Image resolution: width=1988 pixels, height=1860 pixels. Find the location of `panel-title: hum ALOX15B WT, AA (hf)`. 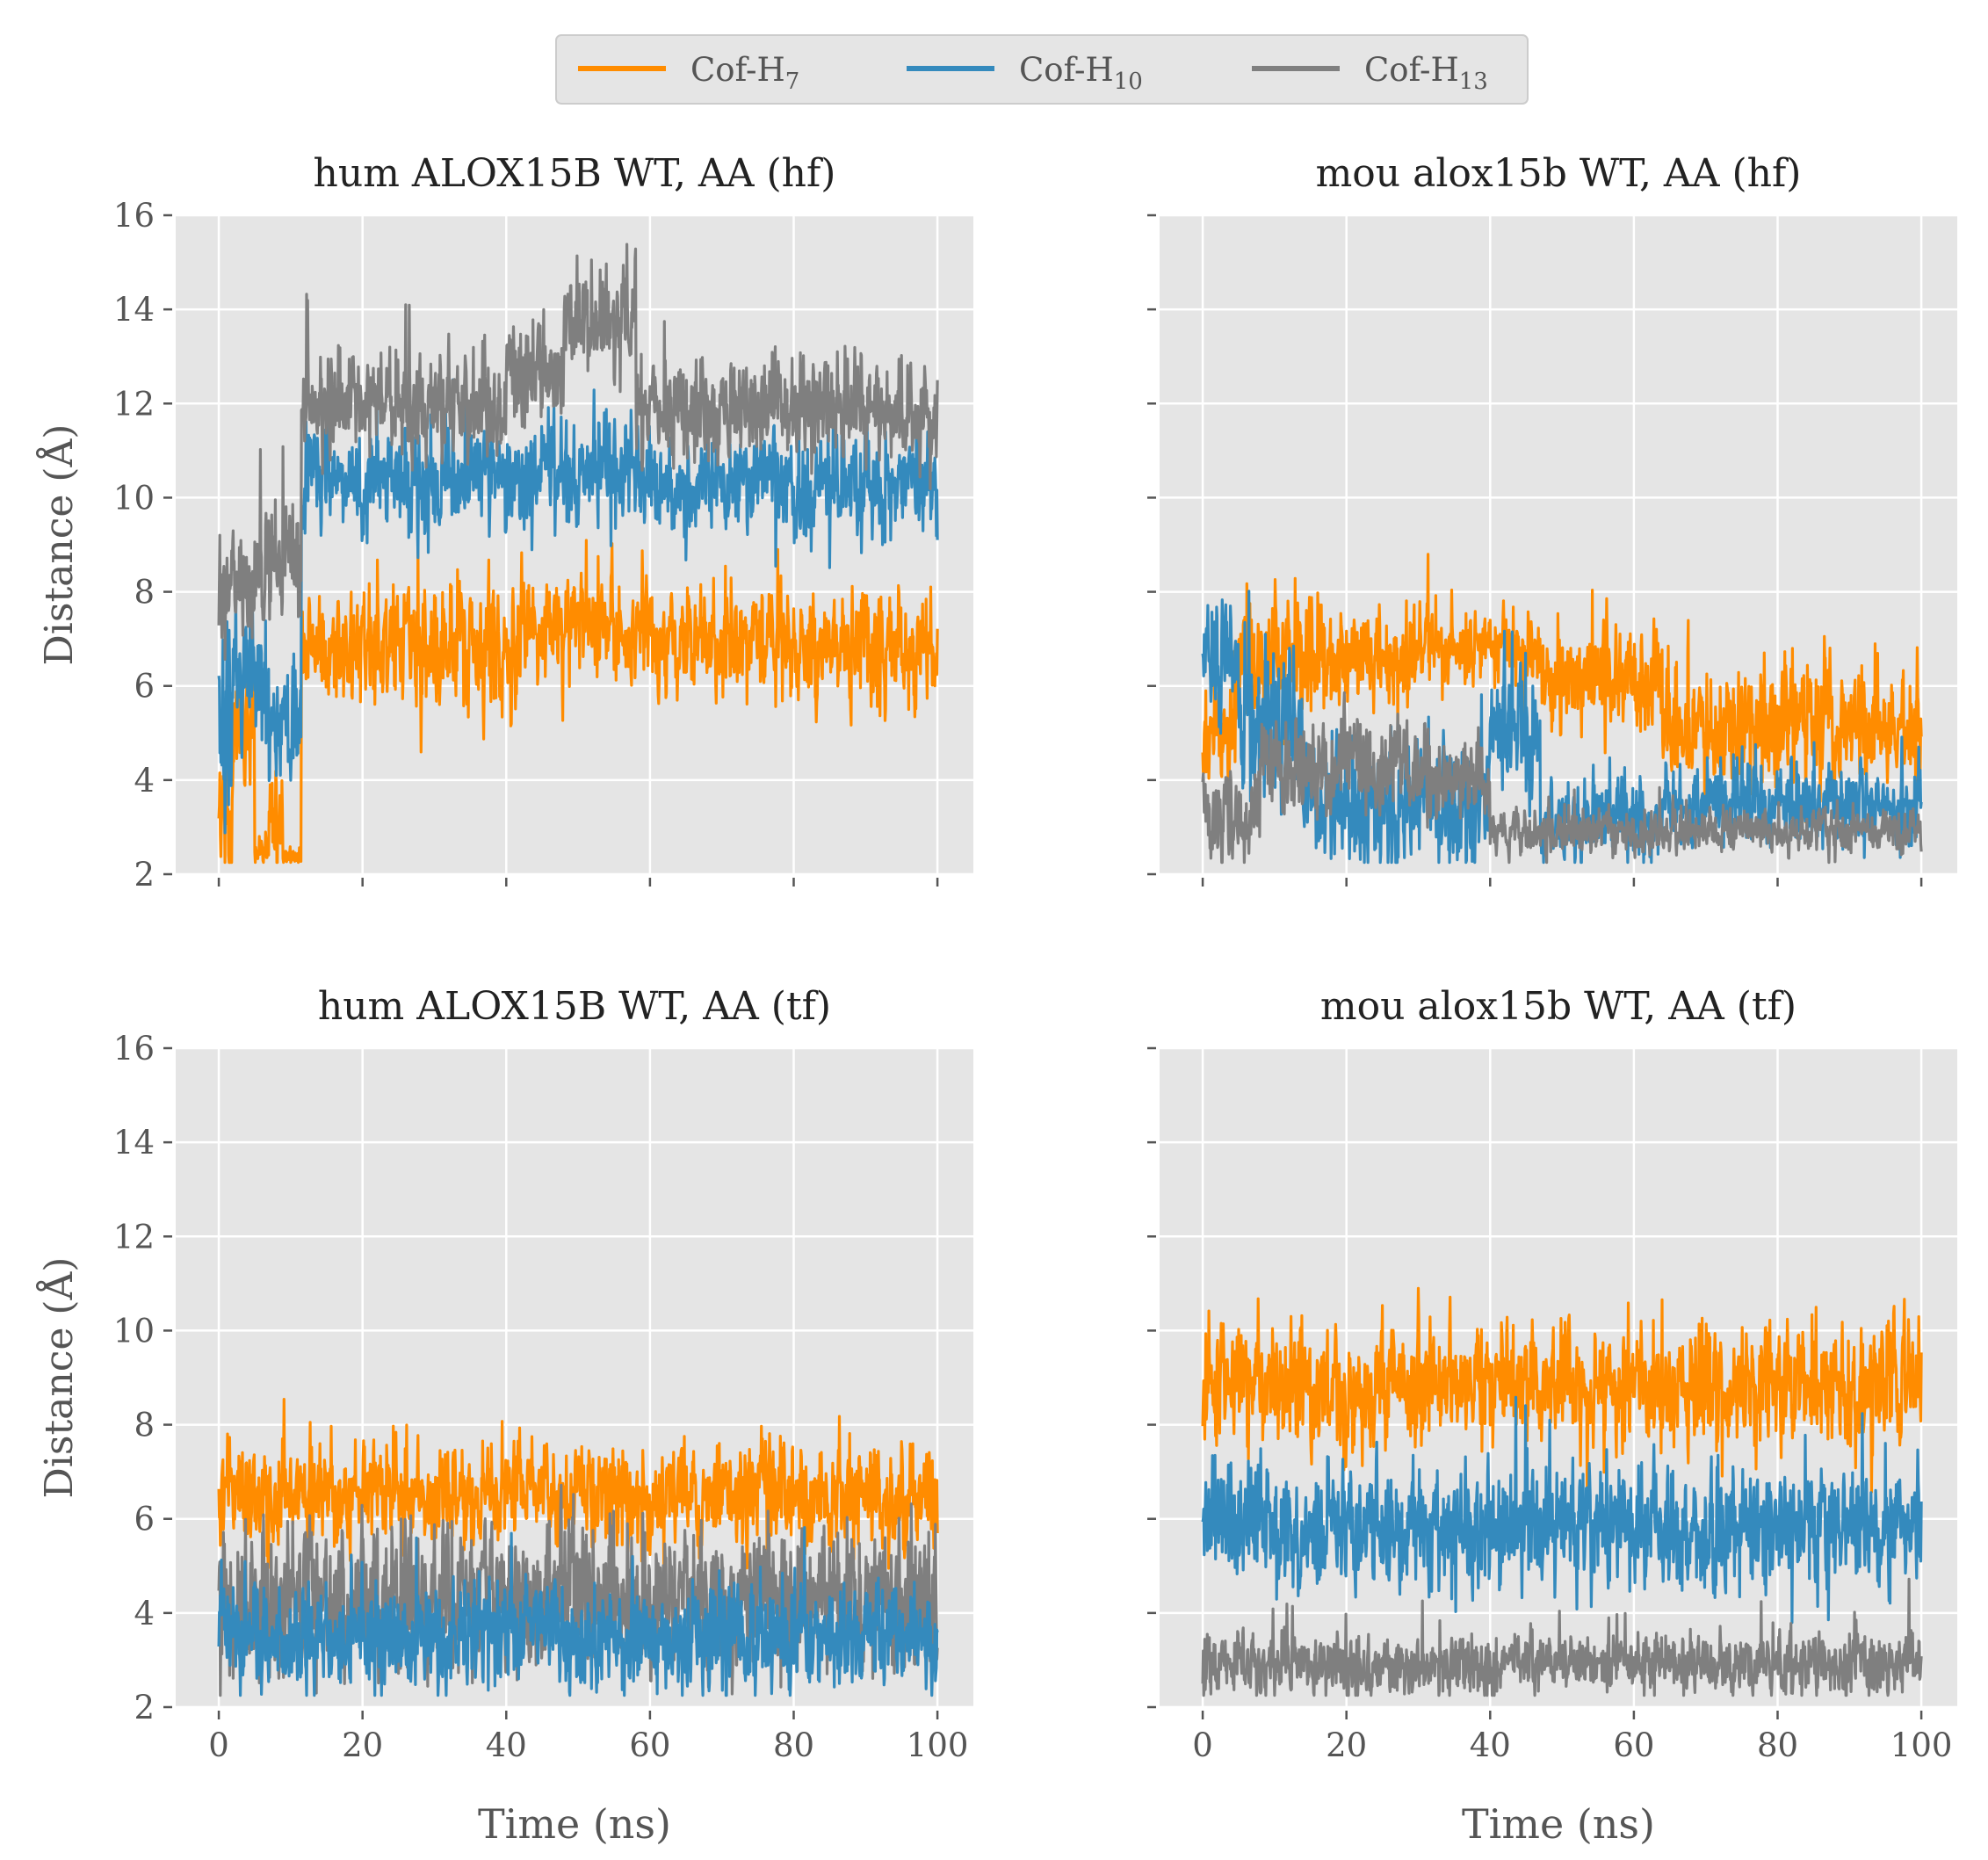

panel-title: hum ALOX15B WT, AA (hf) is located at coordinates (575, 173).